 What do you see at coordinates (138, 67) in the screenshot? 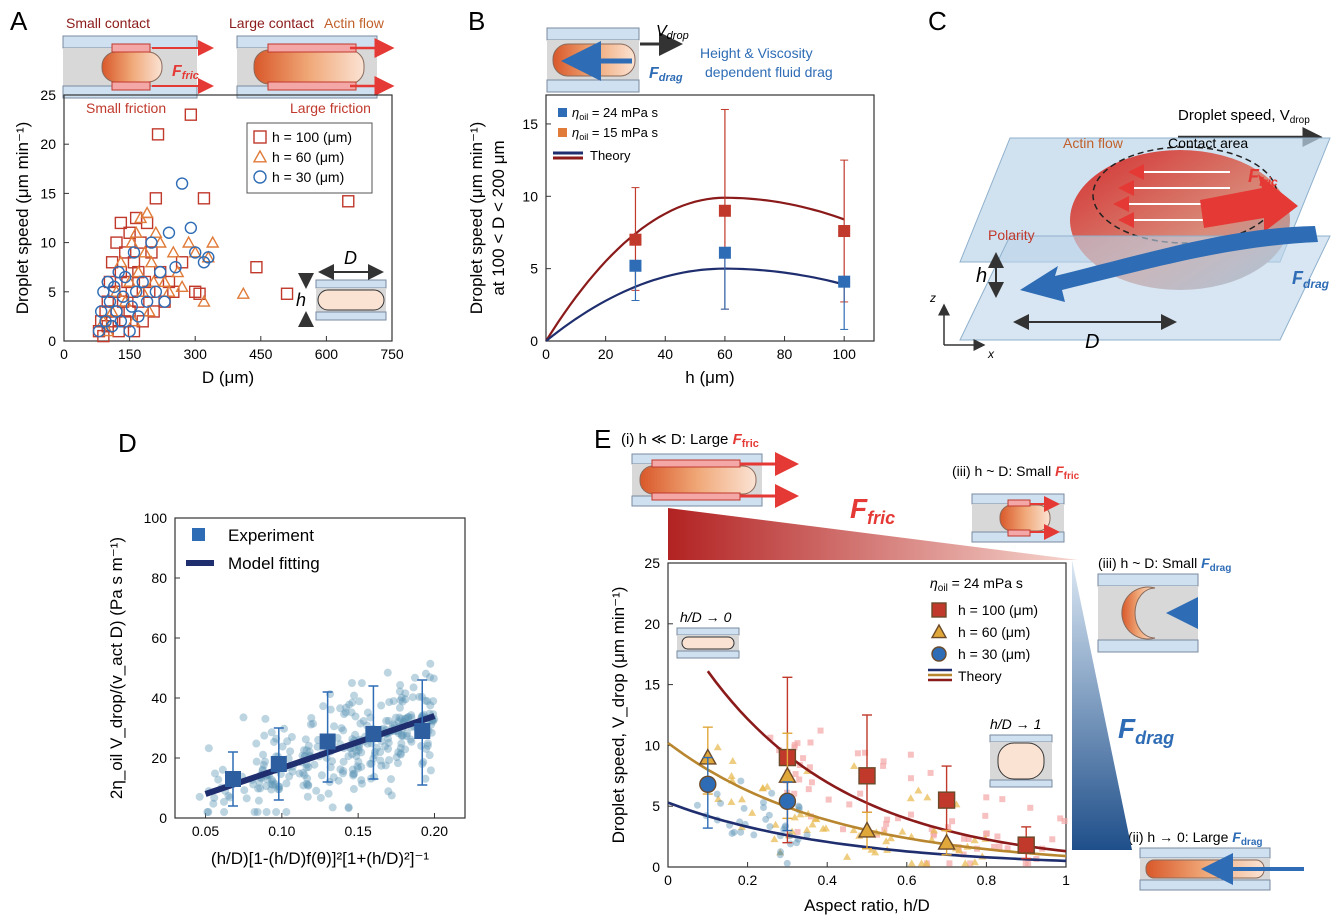
I see `schematic-small-contact` at bounding box center [138, 67].